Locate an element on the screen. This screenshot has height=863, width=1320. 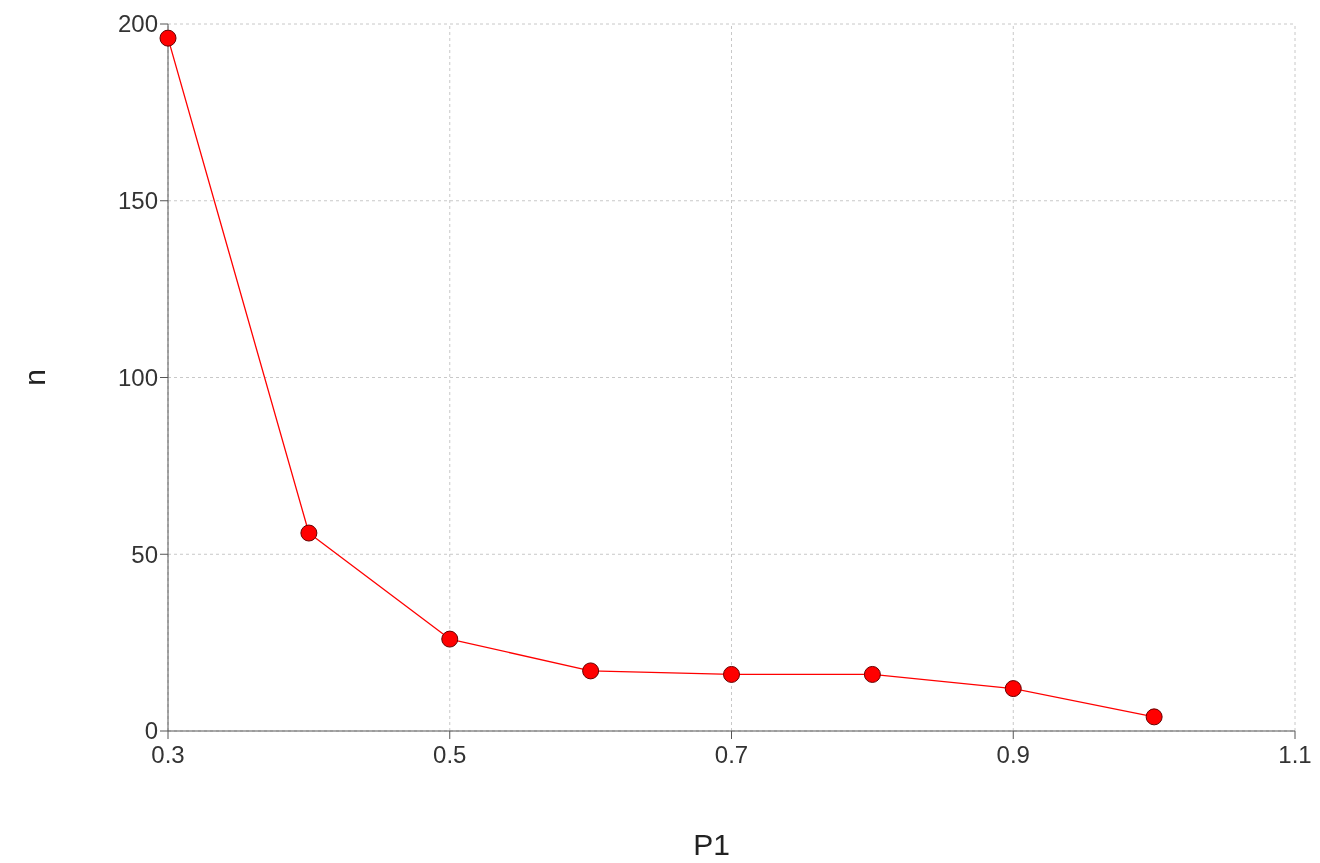
y-tick-label: 200 is located at coordinates (137, 24).